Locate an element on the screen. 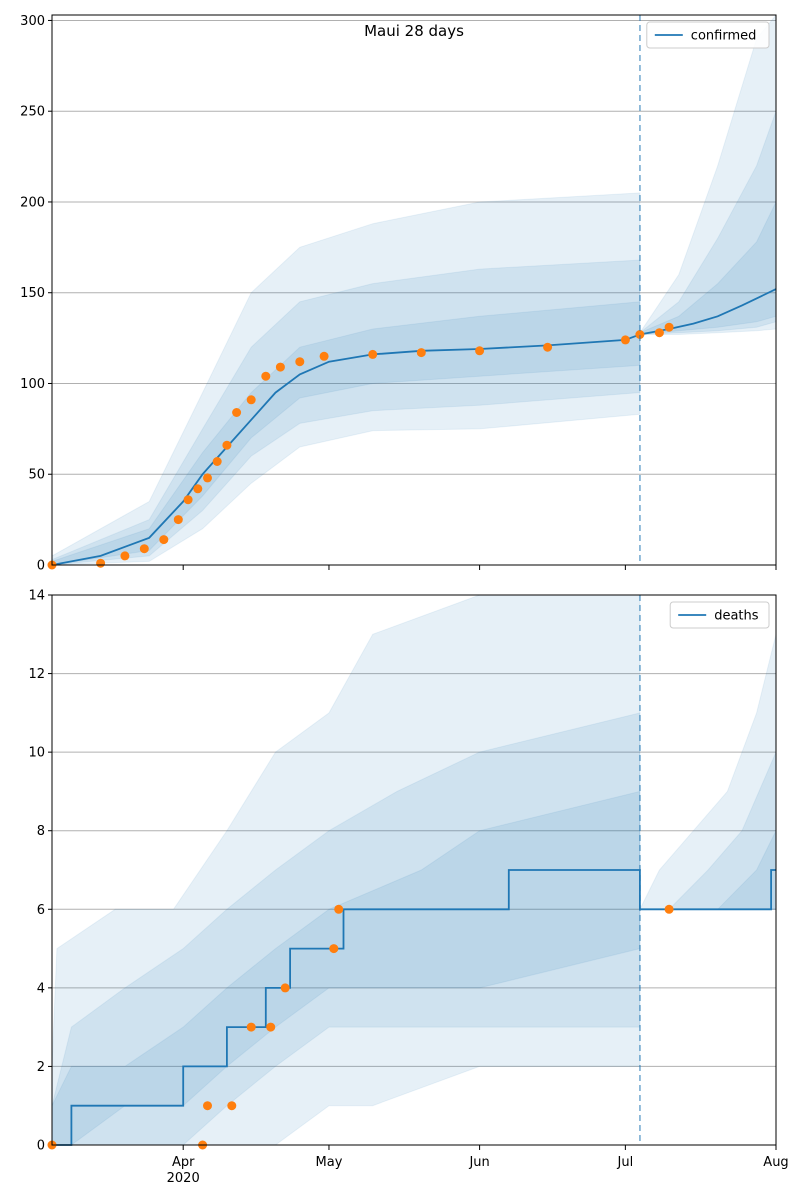 The width and height of the screenshot is (800, 1200). y-tick-label: 200 is located at coordinates (32, 202).